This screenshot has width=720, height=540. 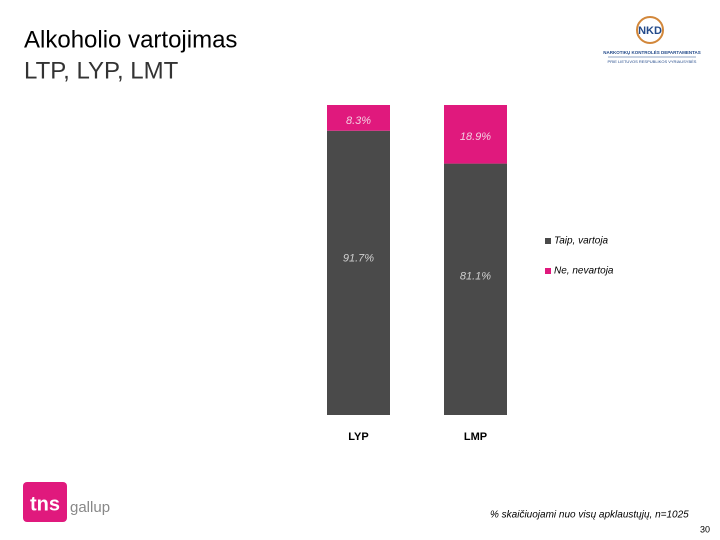 What do you see at coordinates (584, 271) in the screenshot?
I see `legend-label: Ne, nevartoja` at bounding box center [584, 271].